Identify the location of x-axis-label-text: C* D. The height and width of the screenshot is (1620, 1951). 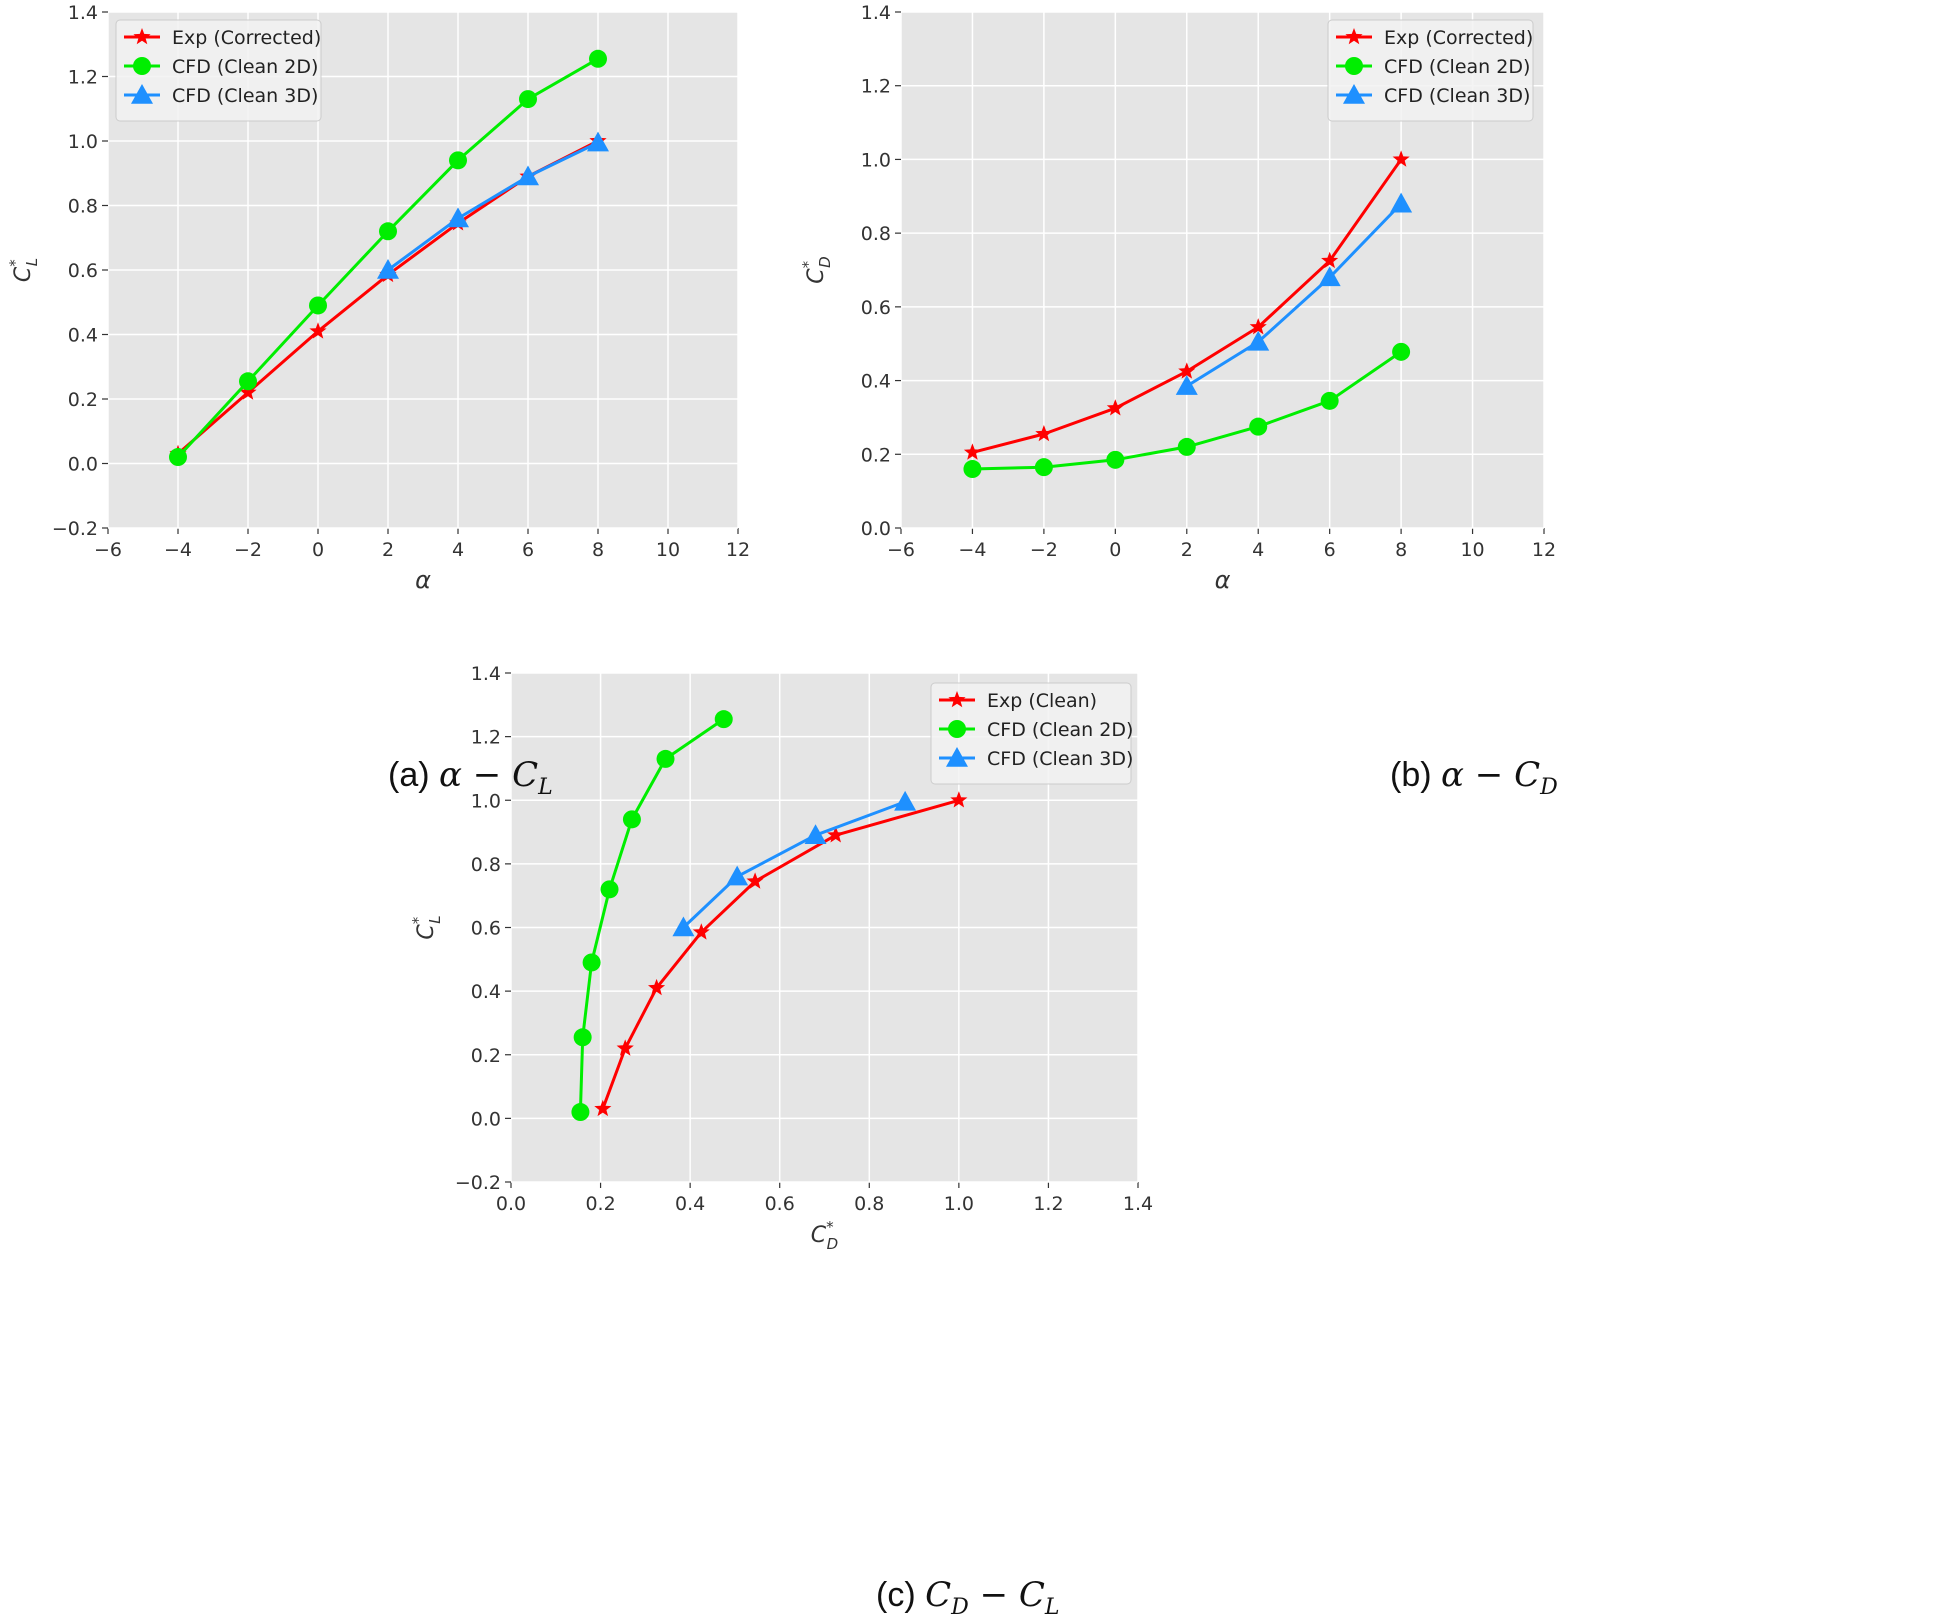
(824, 1235).